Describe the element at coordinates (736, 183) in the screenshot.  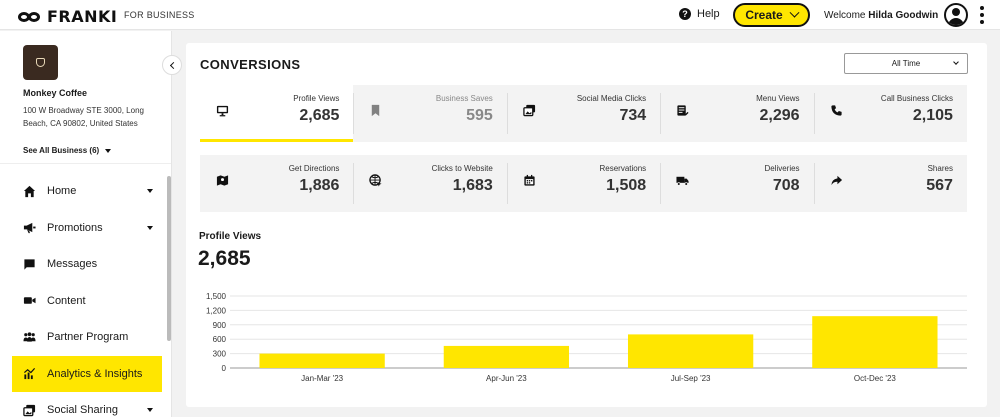
I see `metric-deliveries: Deliveries 708` at that location.